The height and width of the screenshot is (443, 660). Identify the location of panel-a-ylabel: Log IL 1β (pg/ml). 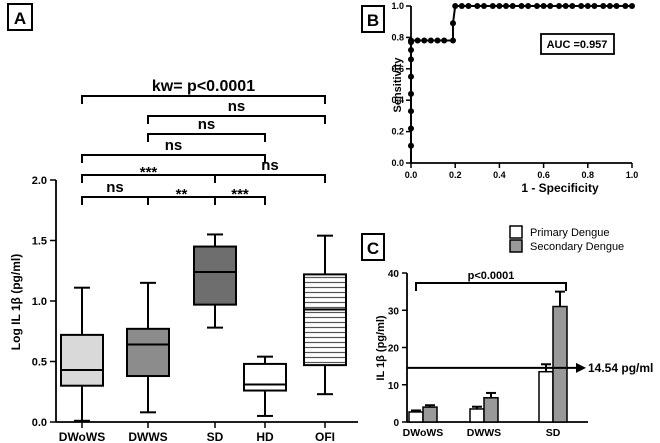
(16, 302).